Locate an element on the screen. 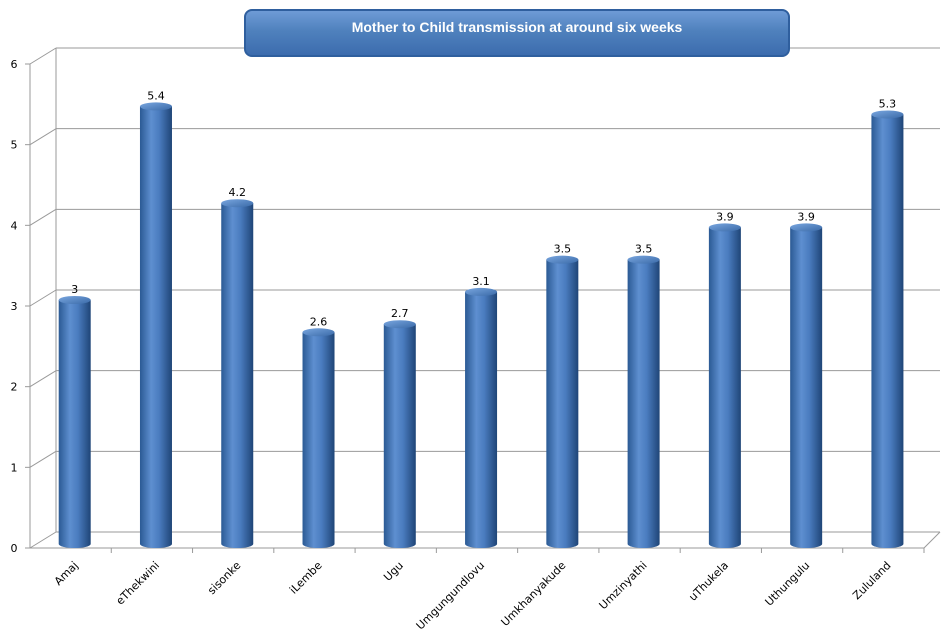  data-label: 5.4 is located at coordinates (156, 95).